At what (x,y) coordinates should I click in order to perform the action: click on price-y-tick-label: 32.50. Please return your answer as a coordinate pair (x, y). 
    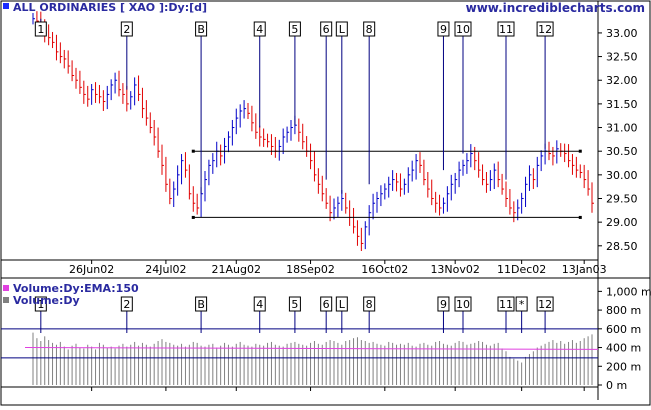
    Looking at the image, I should click on (622, 57).